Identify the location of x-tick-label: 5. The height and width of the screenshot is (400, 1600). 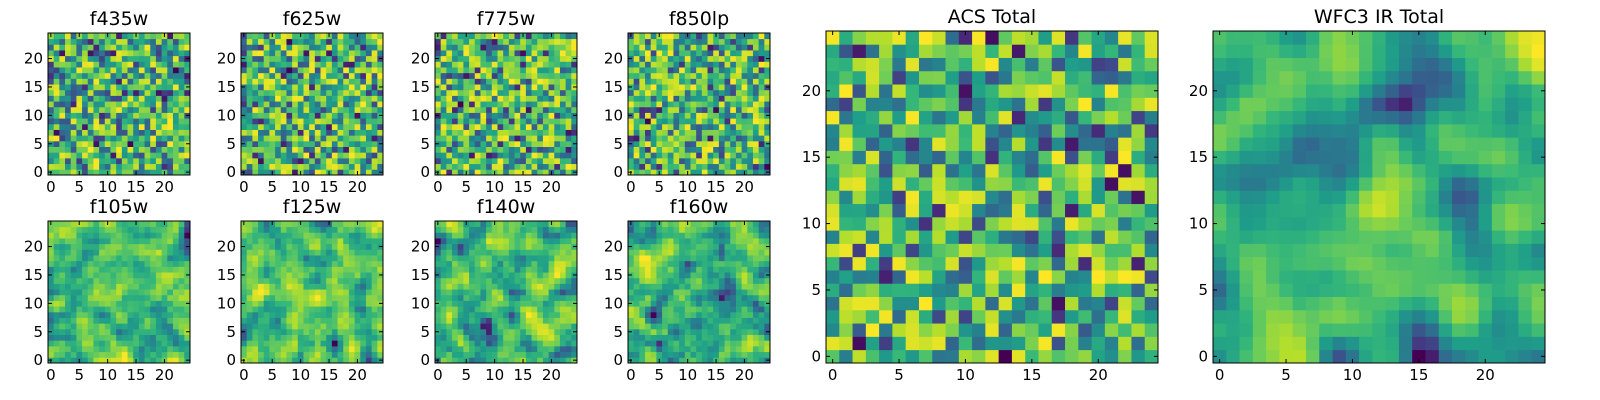
(79, 187).